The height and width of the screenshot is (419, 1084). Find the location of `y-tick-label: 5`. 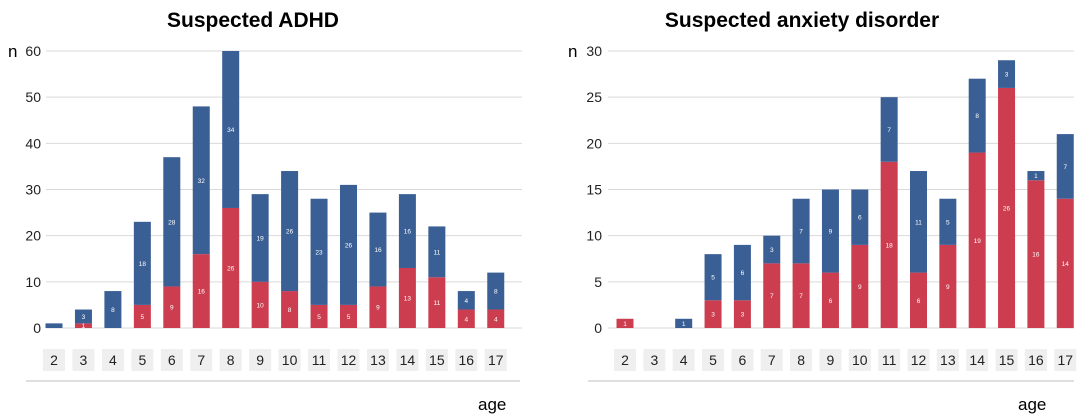

y-tick-label: 5 is located at coordinates (598, 282).